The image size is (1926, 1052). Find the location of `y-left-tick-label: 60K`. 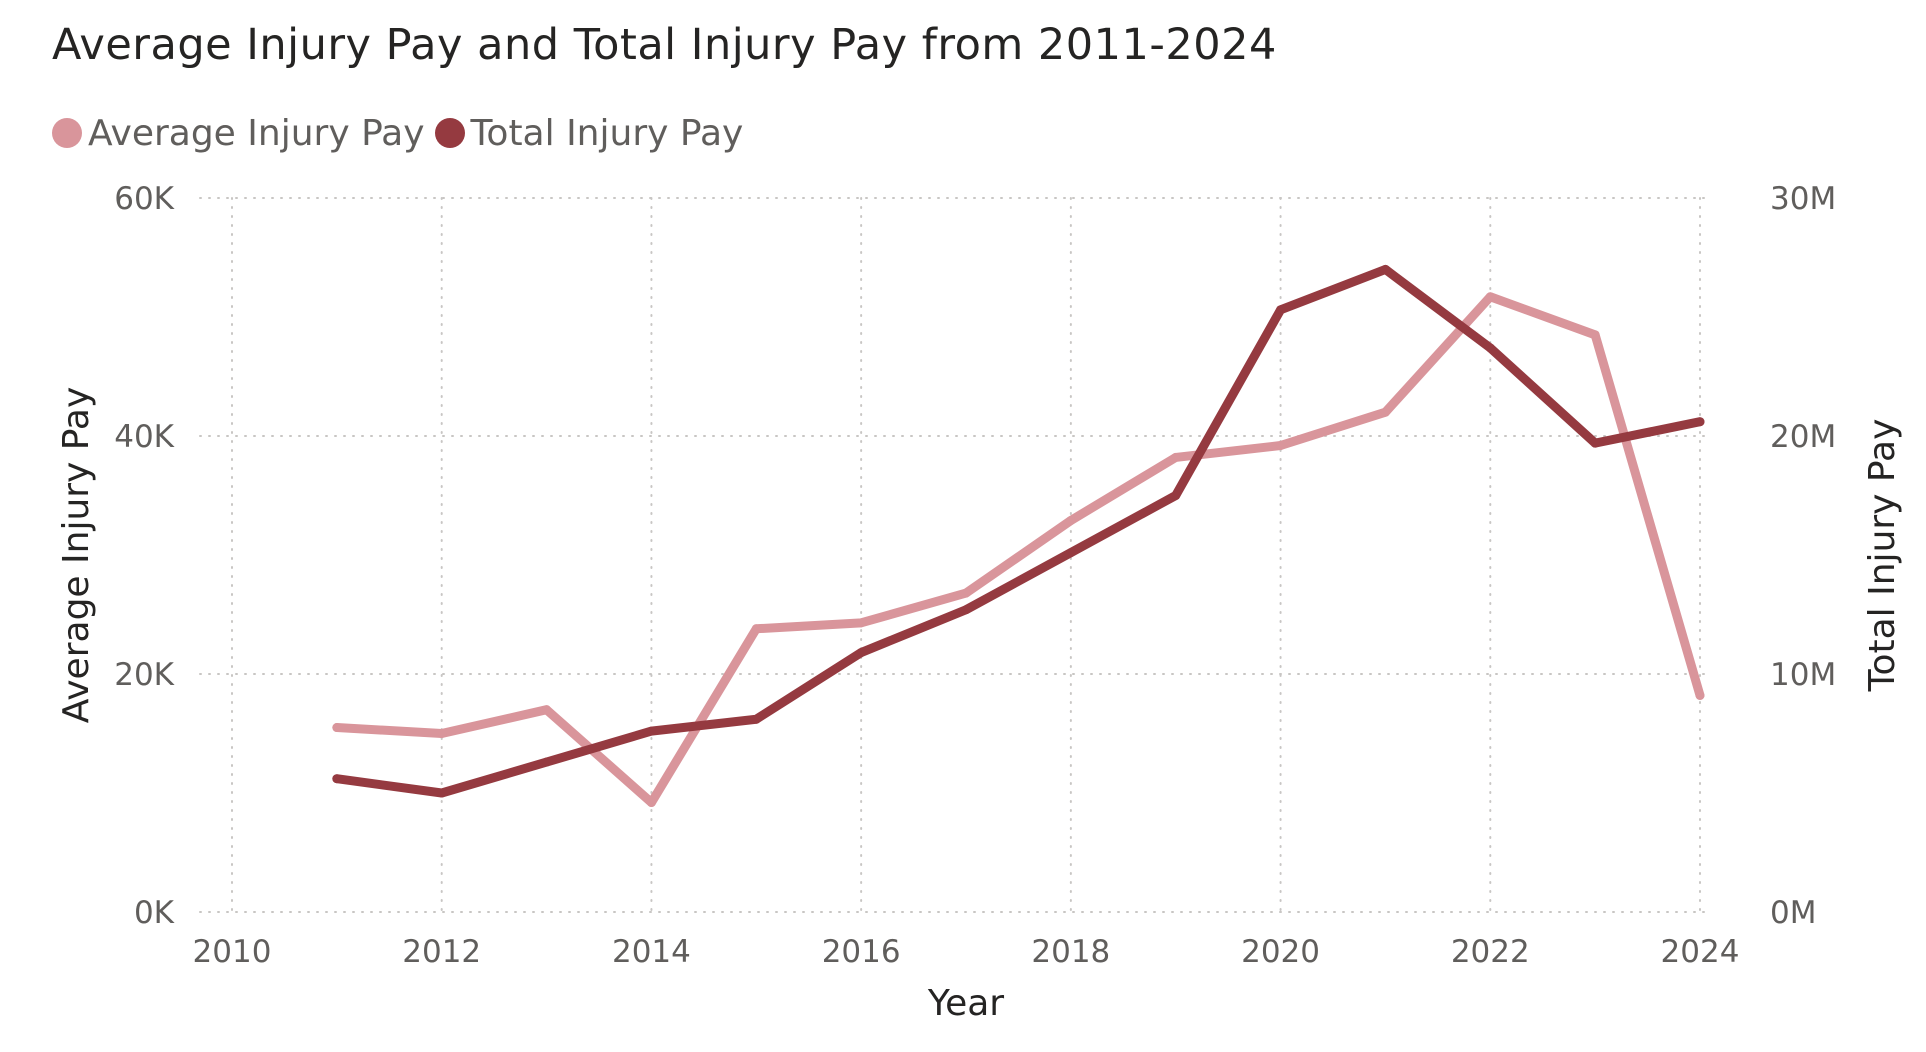

y-left-tick-label: 60K is located at coordinates (144, 199).